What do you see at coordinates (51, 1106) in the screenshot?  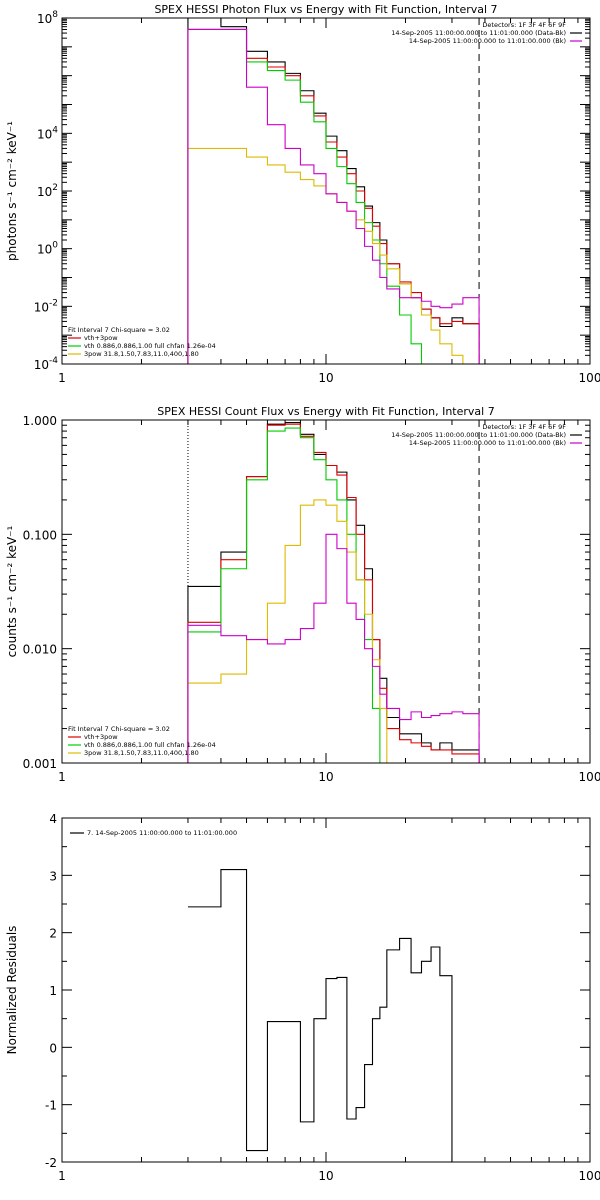 I see `y-tick-label: -1` at bounding box center [51, 1106].